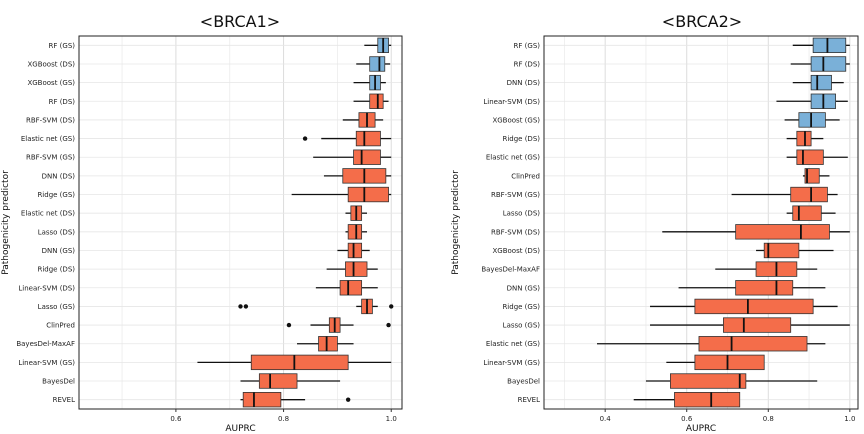 The width and height of the screenshot is (864, 434). What do you see at coordinates (606, 419) in the screenshot?
I see `x-tick-label: 0.4` at bounding box center [606, 419].